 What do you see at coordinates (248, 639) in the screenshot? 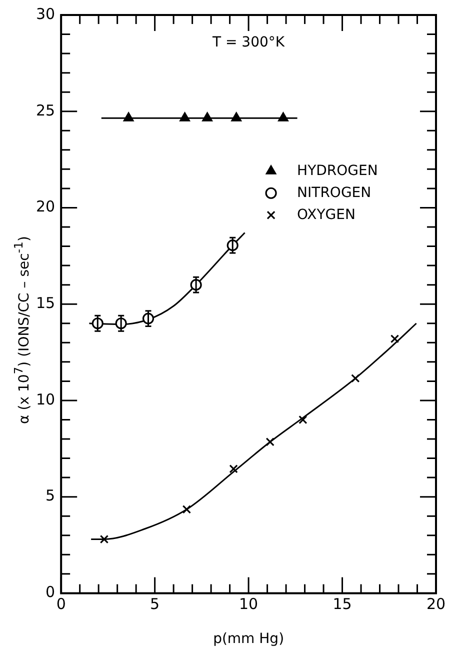
I see `x-axis-title: p(mm Hg)` at bounding box center [248, 639].